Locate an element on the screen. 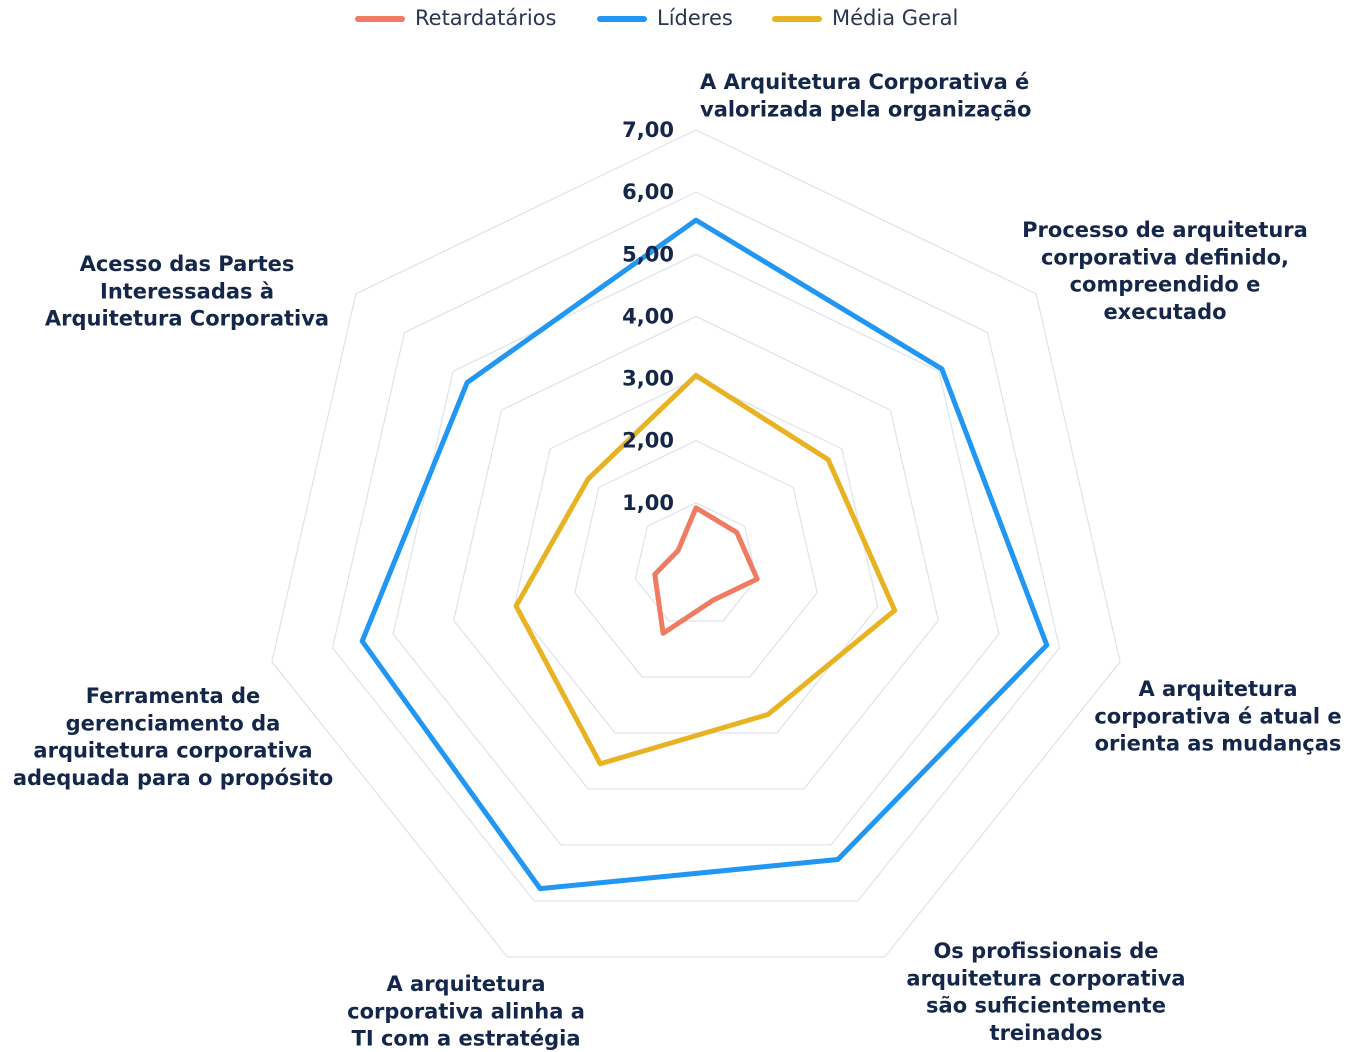 The image size is (1352, 1052). category-label: Processo de arquitetura is located at coordinates (1165, 230).